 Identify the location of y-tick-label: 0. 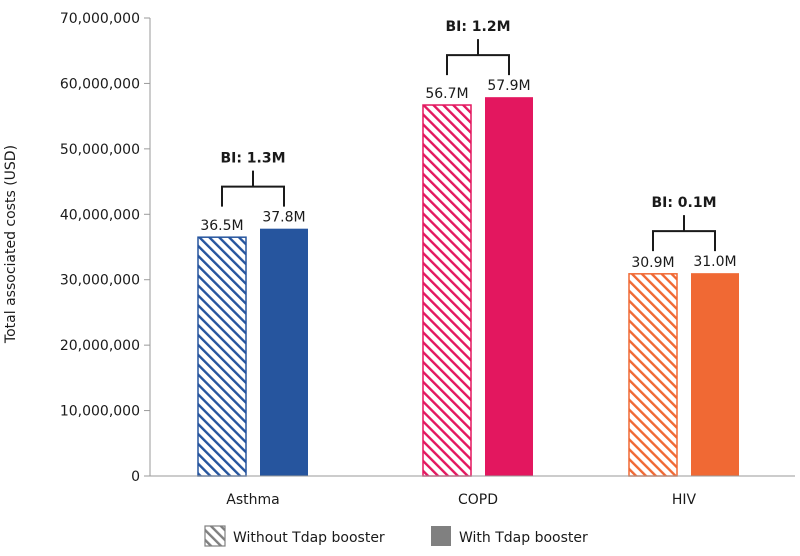
(135, 477).